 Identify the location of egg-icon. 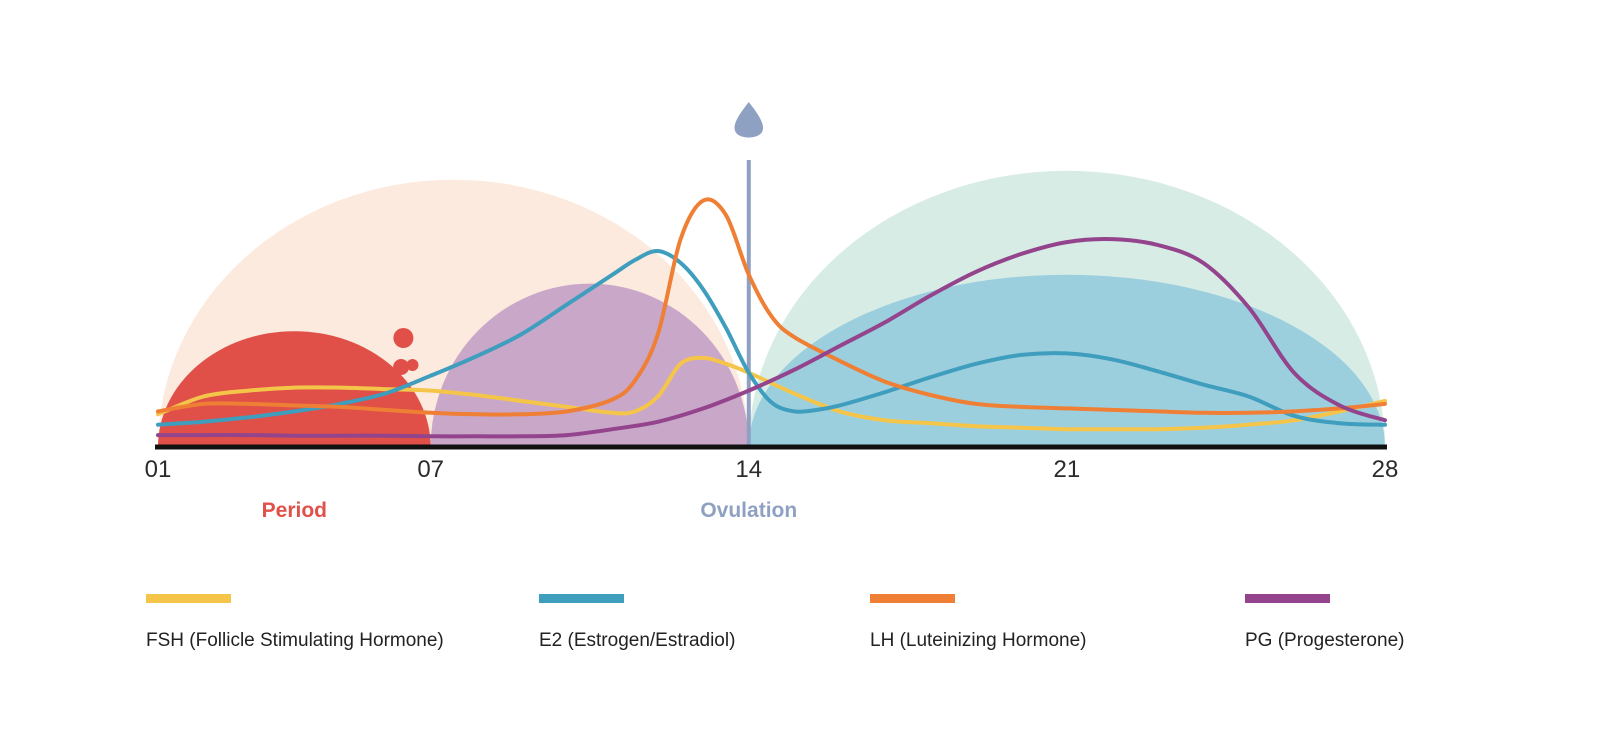
(749, 120).